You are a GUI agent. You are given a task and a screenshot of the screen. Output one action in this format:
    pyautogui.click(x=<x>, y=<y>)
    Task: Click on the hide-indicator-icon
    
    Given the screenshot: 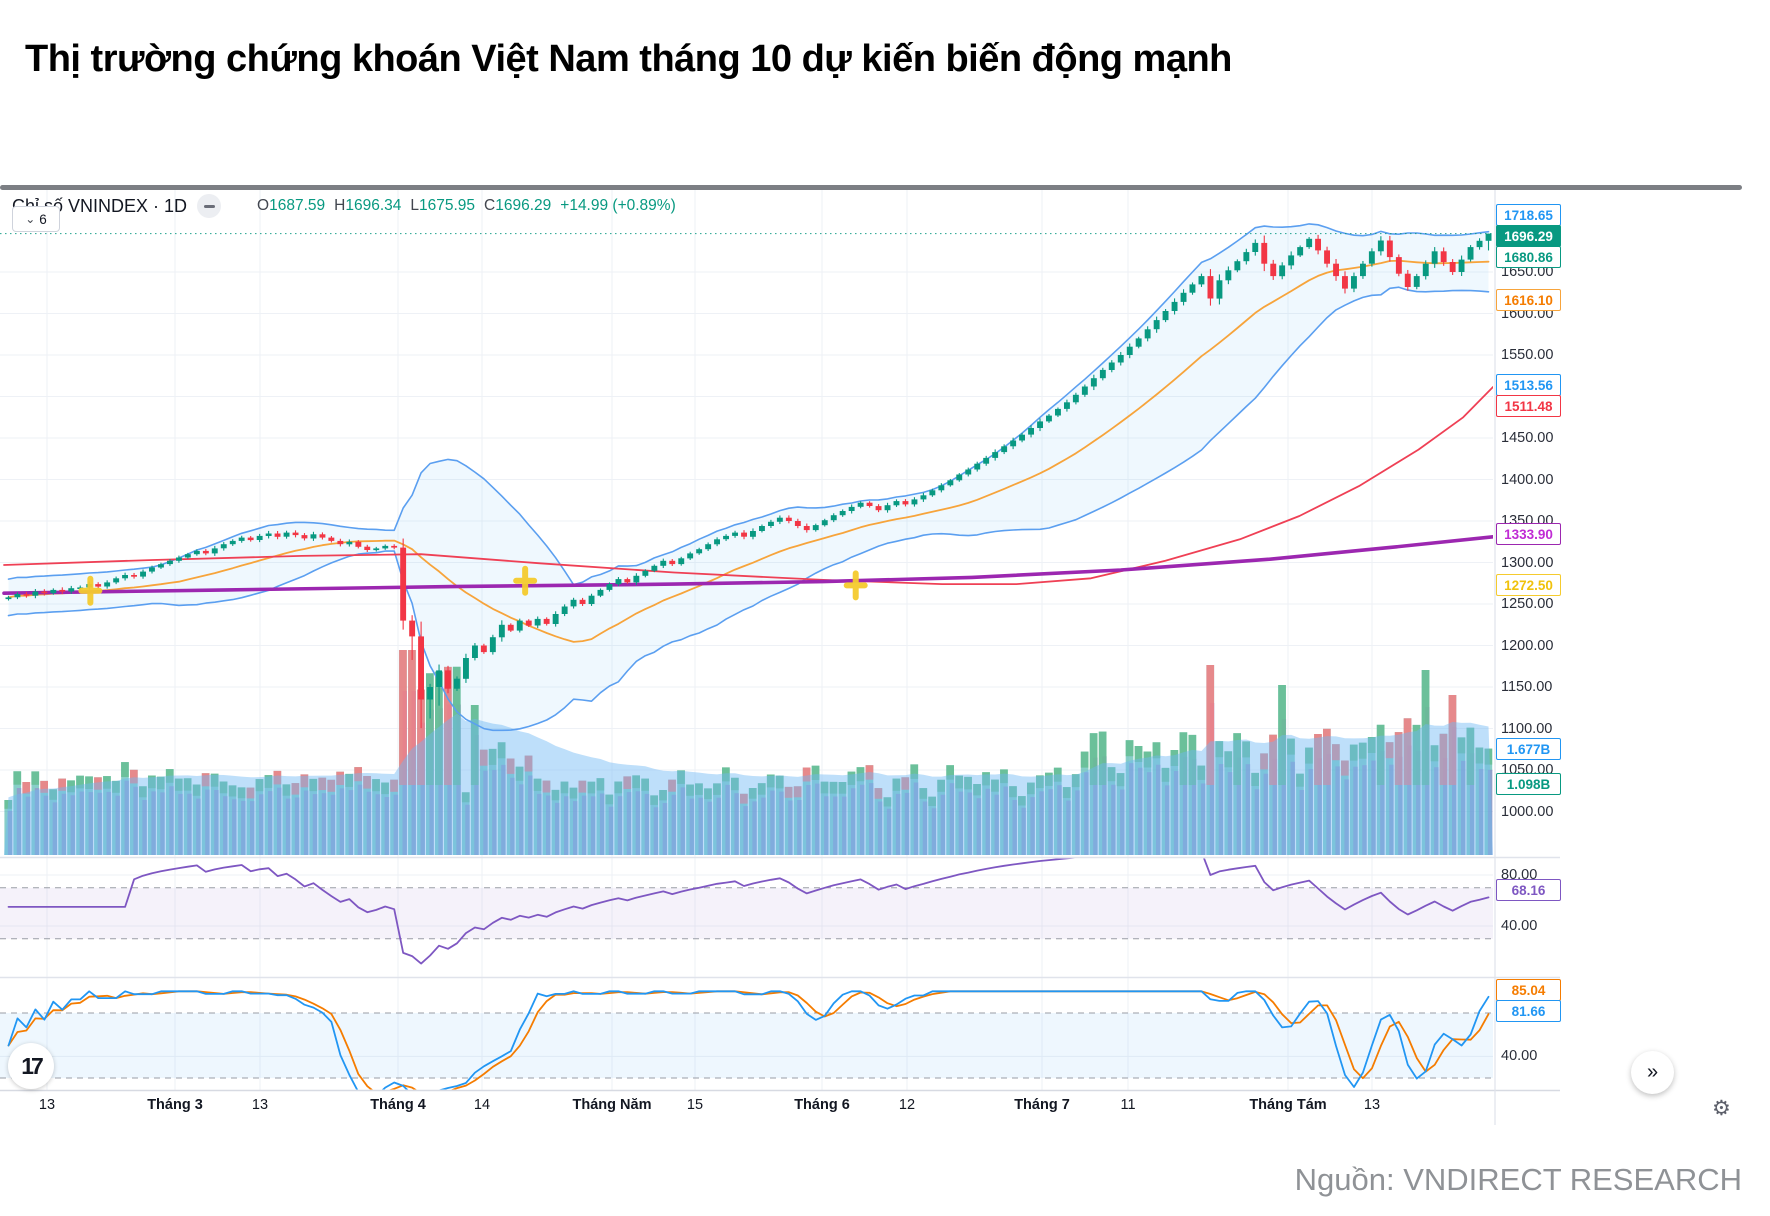 What is the action you would take?
    pyautogui.click(x=209, y=206)
    